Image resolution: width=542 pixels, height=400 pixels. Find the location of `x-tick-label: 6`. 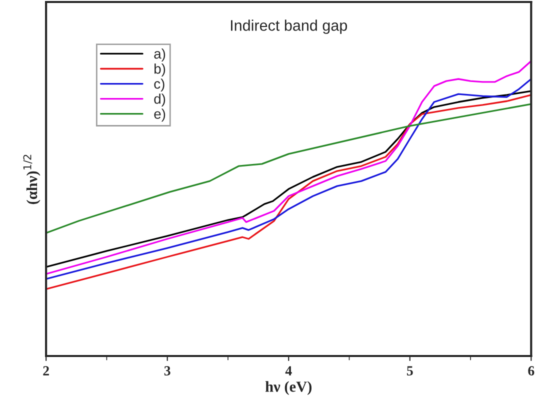

x-tick-label: 6 is located at coordinates (531, 371).